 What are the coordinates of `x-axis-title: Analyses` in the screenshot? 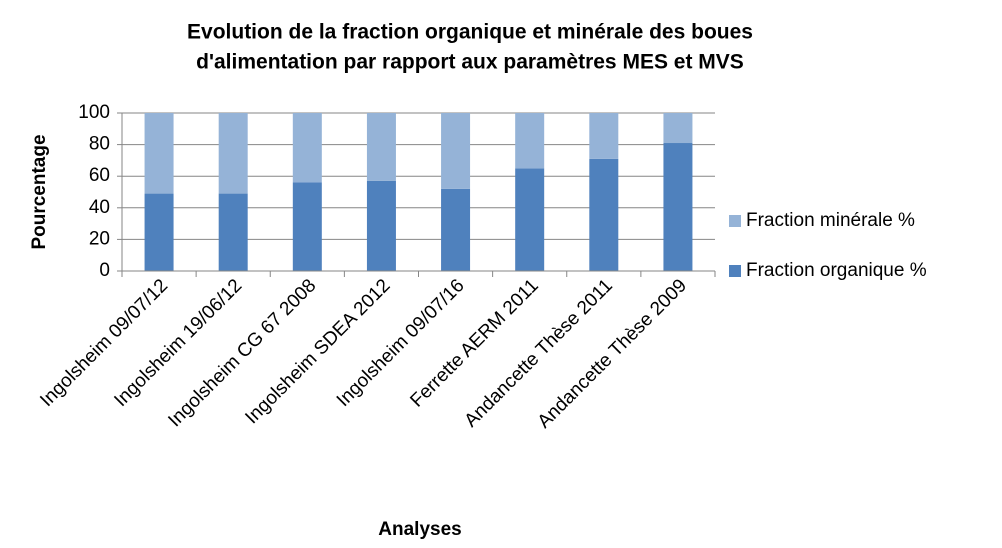 It's located at (419, 529).